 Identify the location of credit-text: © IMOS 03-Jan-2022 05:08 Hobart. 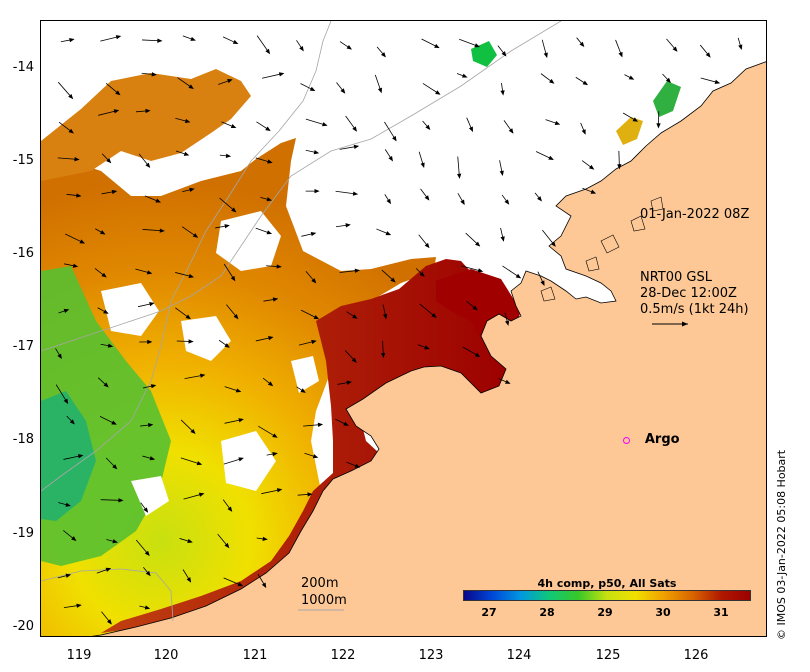
(781, 544).